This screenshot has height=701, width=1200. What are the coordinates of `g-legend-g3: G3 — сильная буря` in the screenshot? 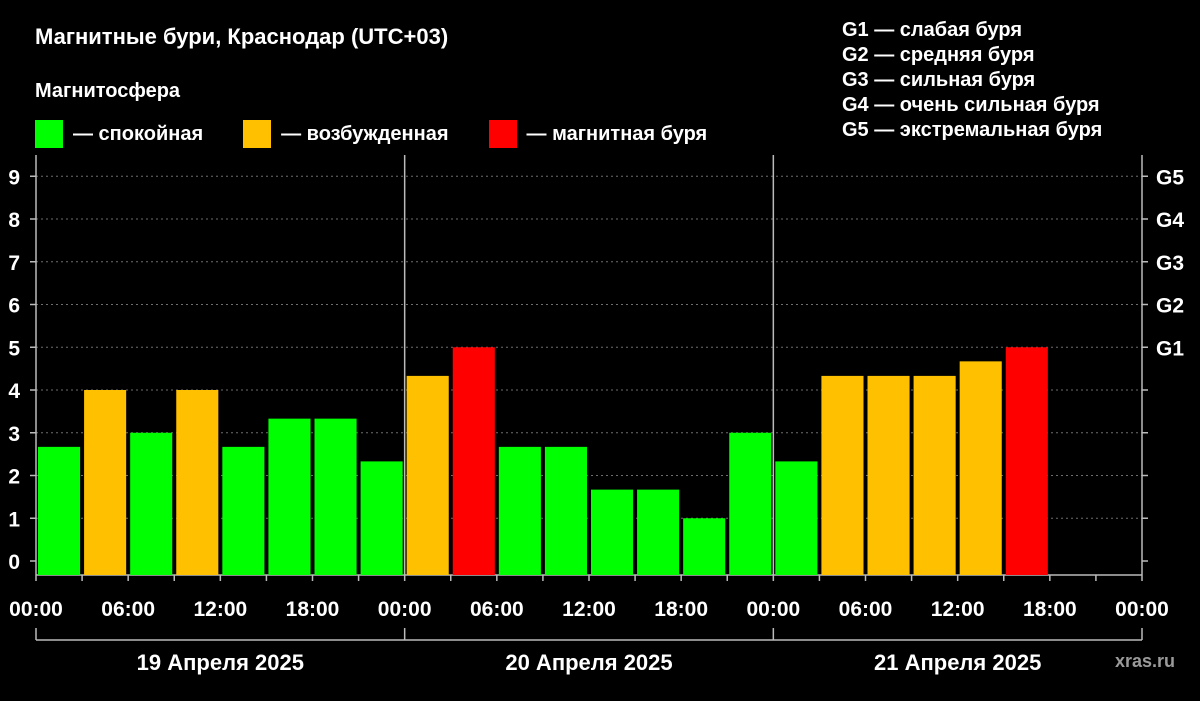 It's located at (939, 80).